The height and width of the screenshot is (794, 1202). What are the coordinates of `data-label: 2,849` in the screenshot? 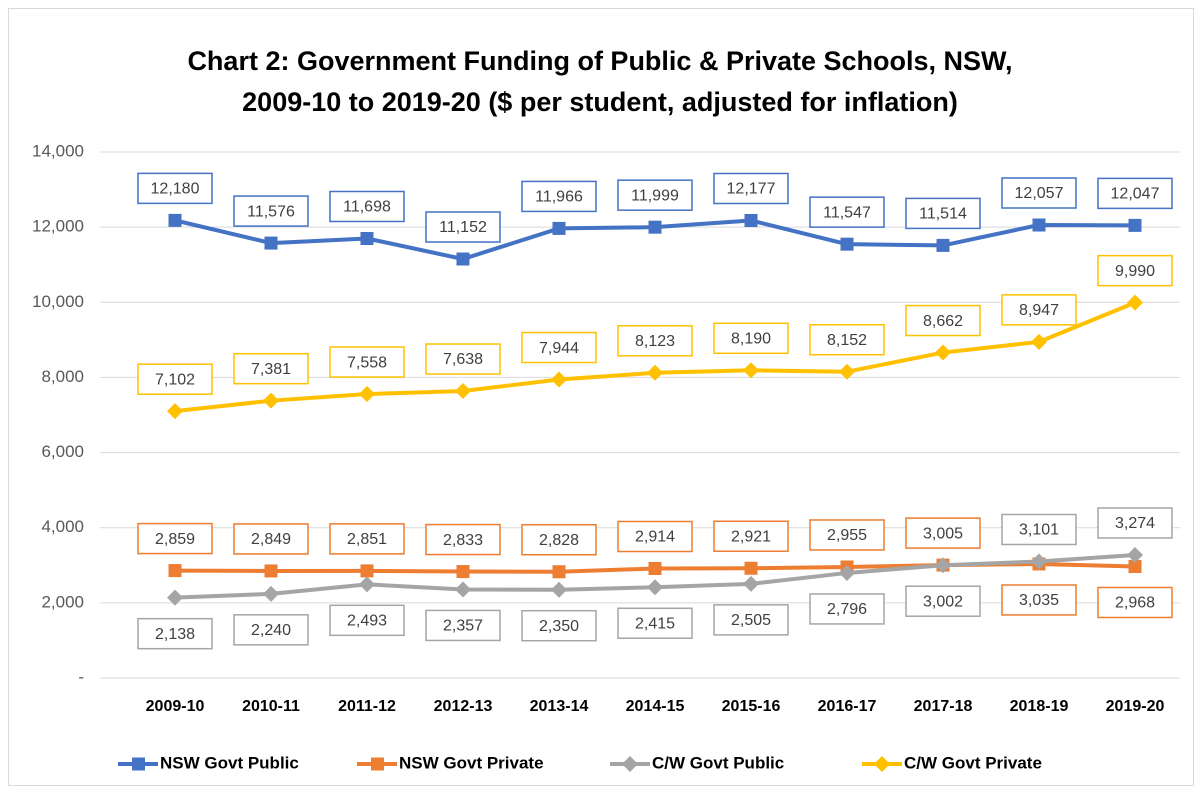 It's located at (271, 539).